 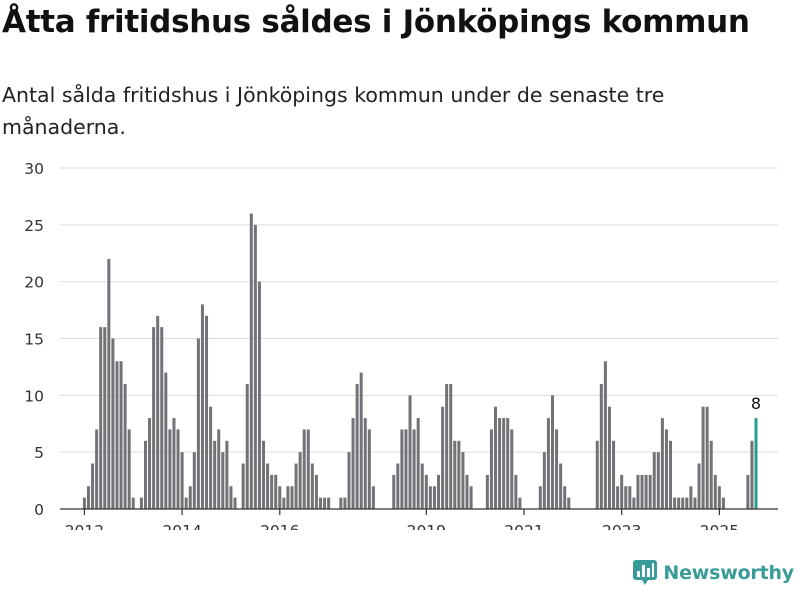 I want to click on brand-name: Newsworthy, so click(x=728, y=573).